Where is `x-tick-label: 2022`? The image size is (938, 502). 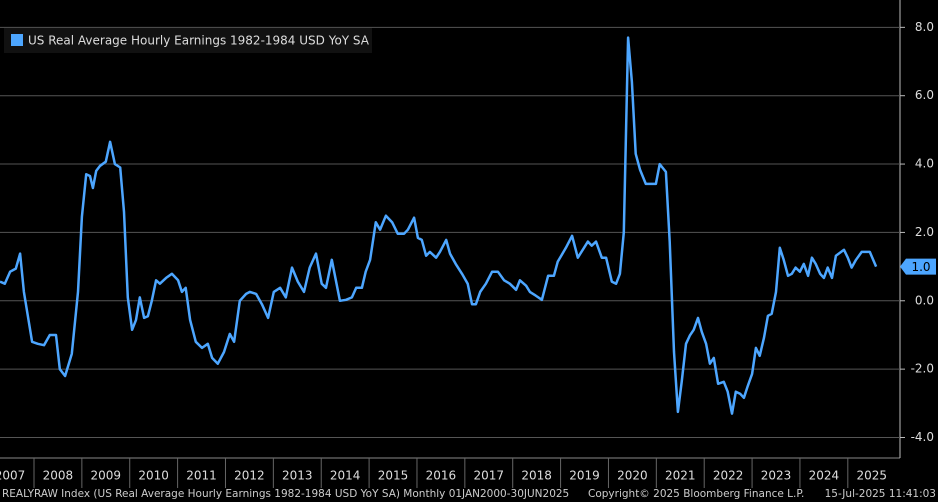
x-tick-label: 2022 is located at coordinates (728, 476).